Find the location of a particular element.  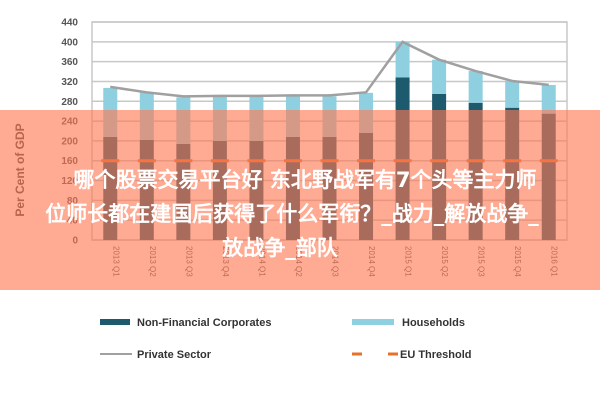

overlay-line-2: 位师长都在建国后获得了什么军衔？_战力_解放战争_ is located at coordinates (292, 214).